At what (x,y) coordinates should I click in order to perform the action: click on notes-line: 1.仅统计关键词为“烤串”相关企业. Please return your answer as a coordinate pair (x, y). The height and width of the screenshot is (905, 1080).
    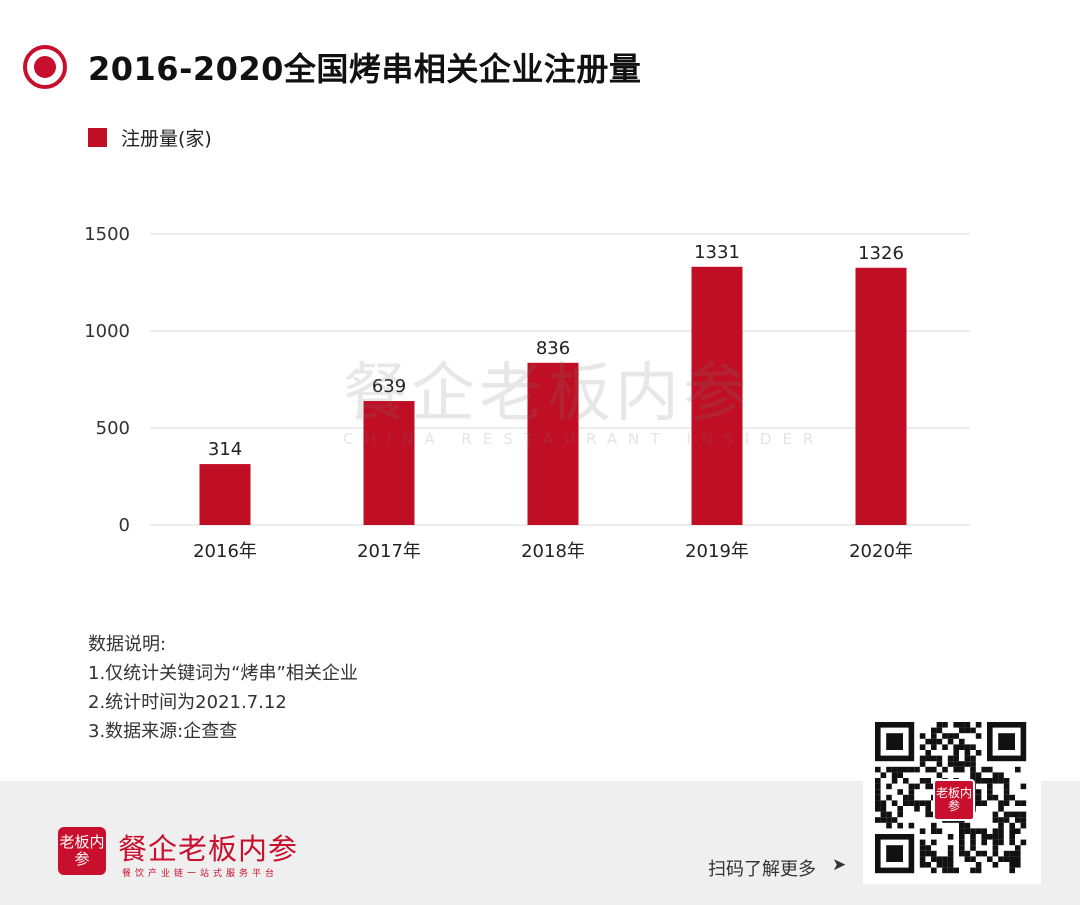
    Looking at the image, I should click on (223, 673).